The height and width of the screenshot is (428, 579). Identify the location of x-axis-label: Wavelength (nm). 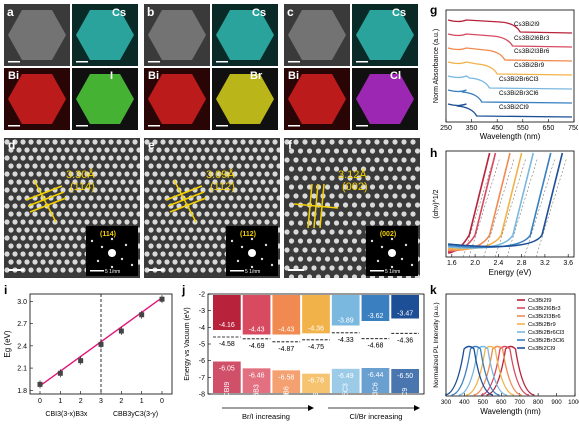
(510, 136).